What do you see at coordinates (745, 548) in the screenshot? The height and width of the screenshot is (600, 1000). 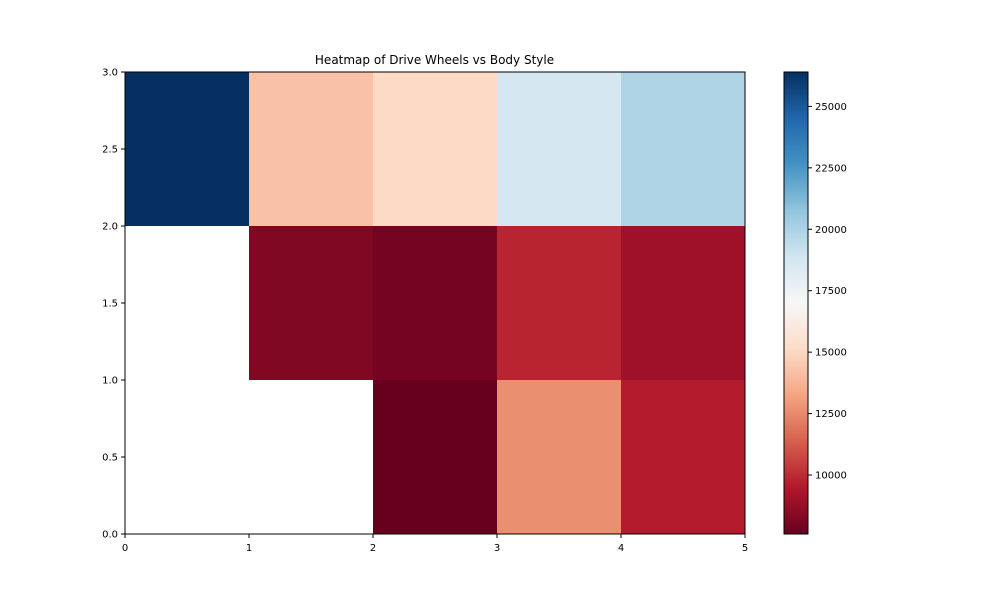 I see `x-tick-label: 5` at bounding box center [745, 548].